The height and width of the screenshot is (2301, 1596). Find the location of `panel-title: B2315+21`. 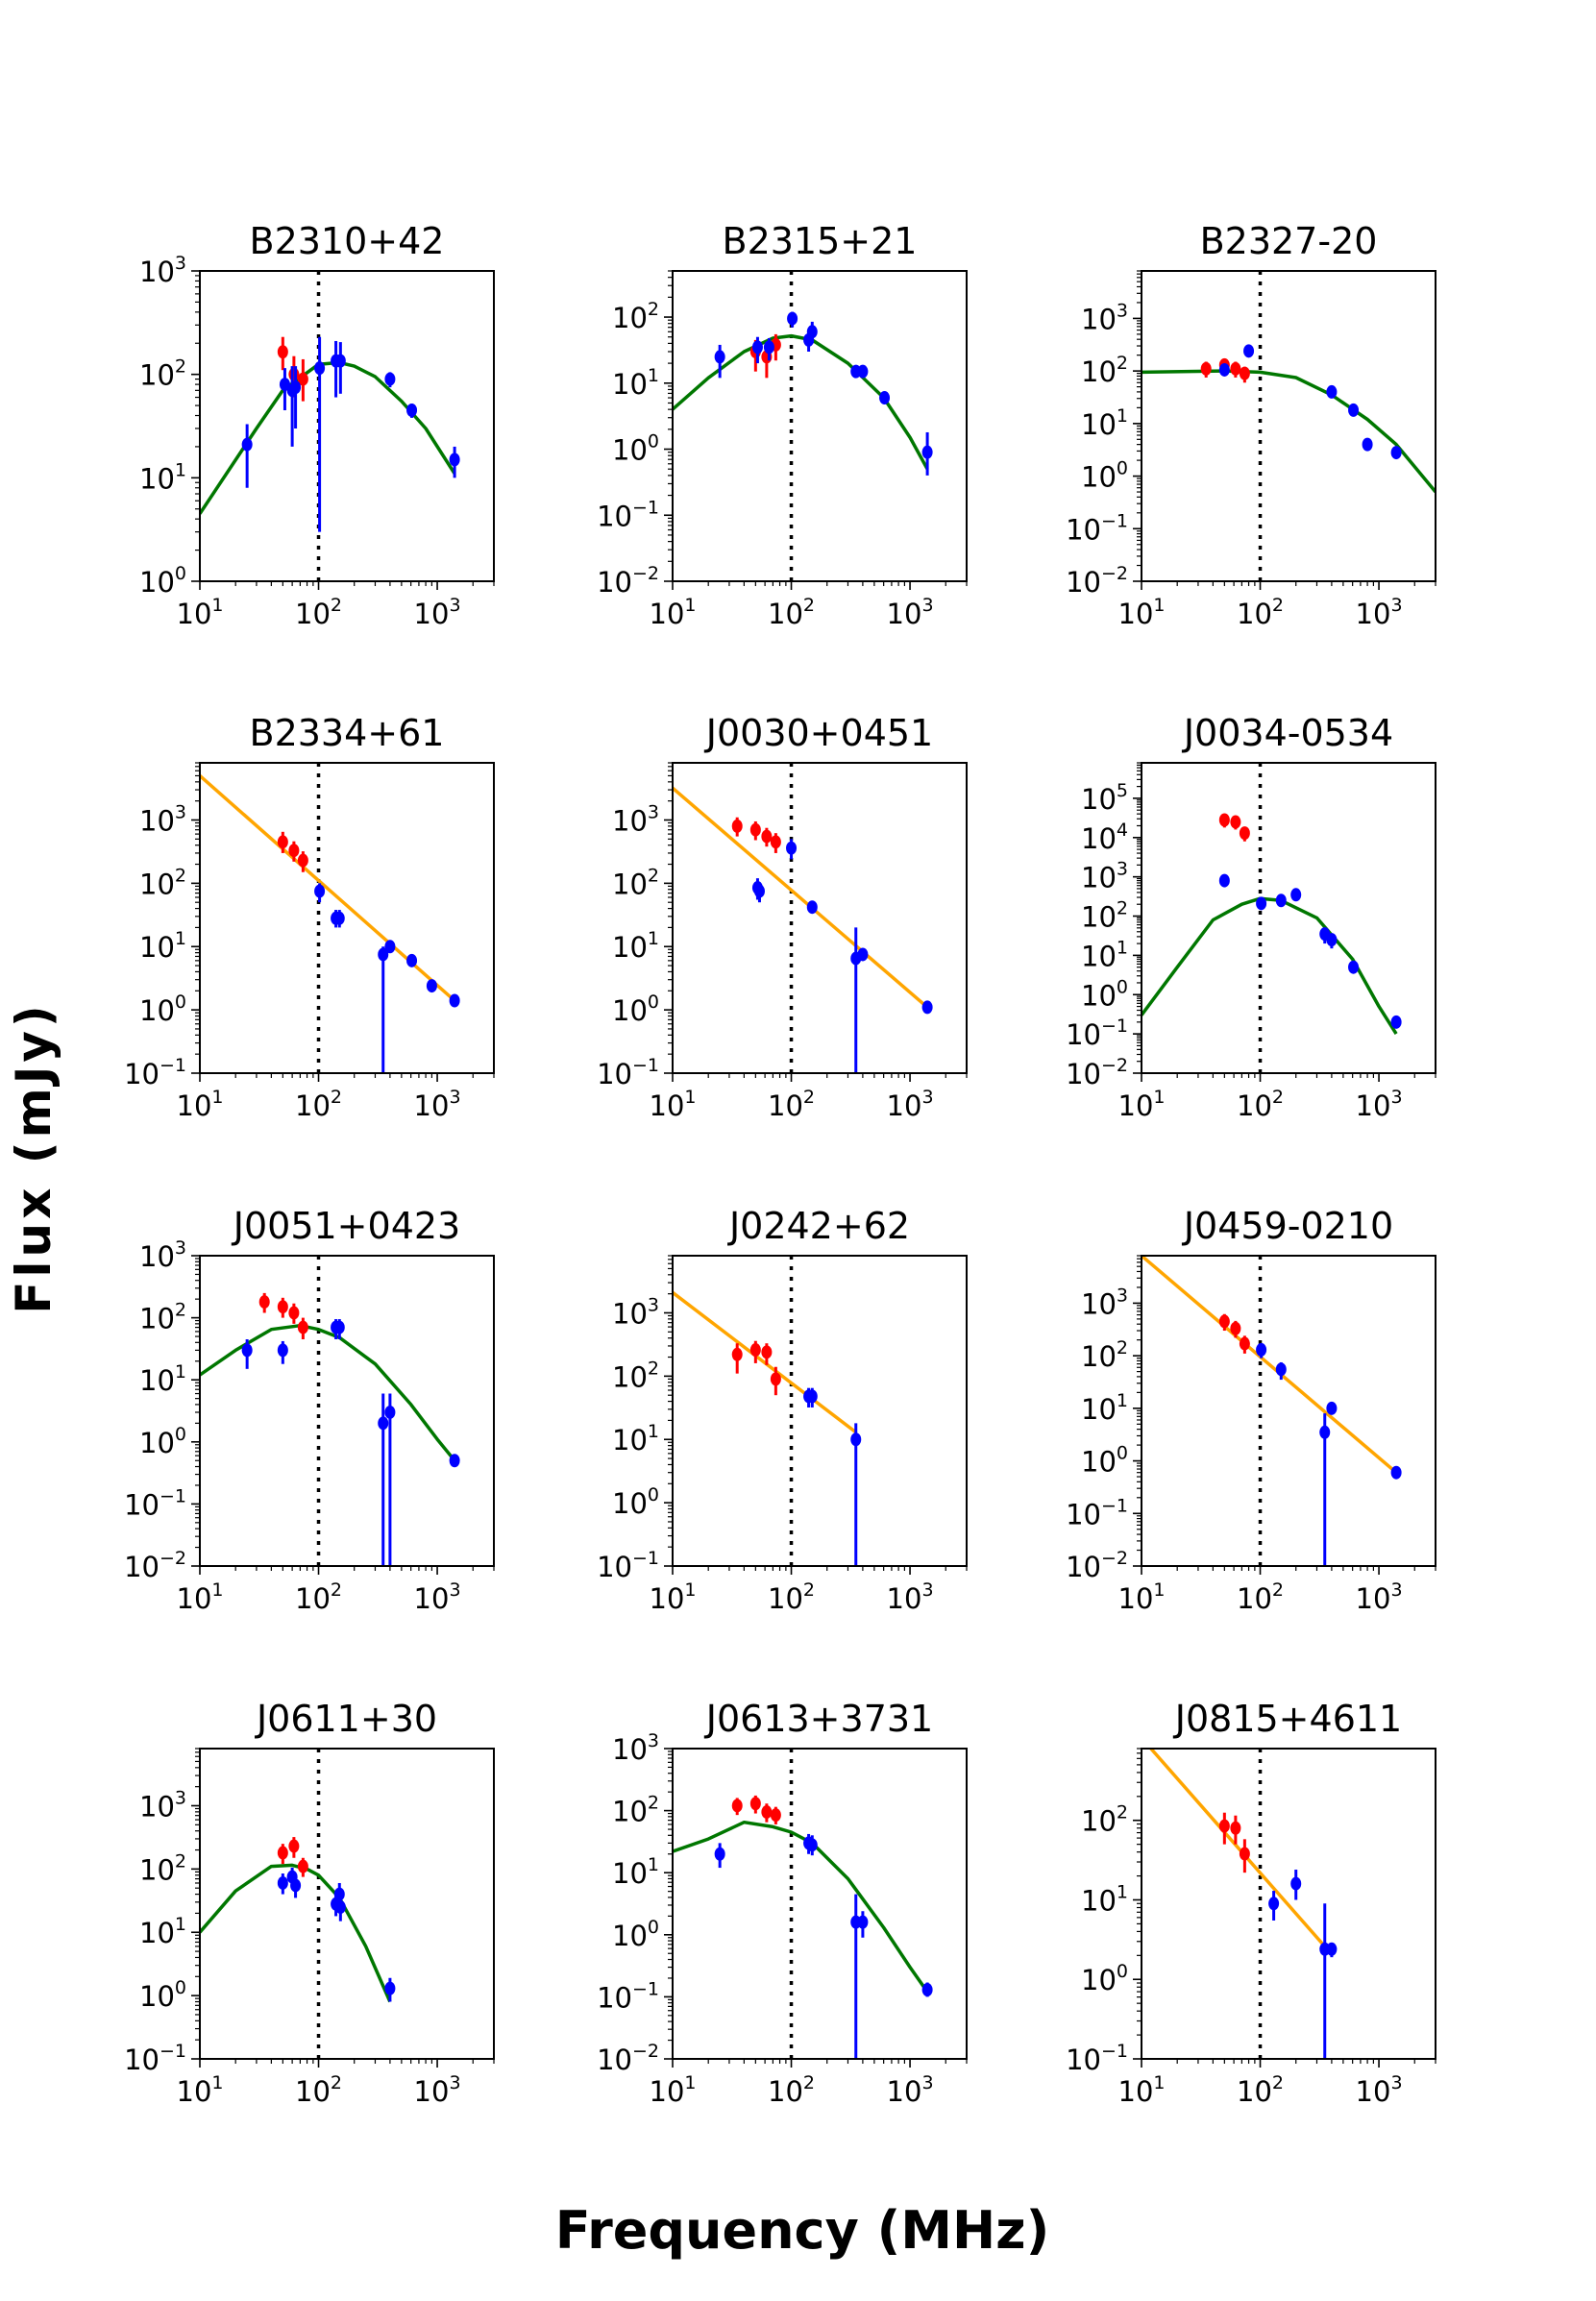

panel-title: B2315+21 is located at coordinates (820, 241).